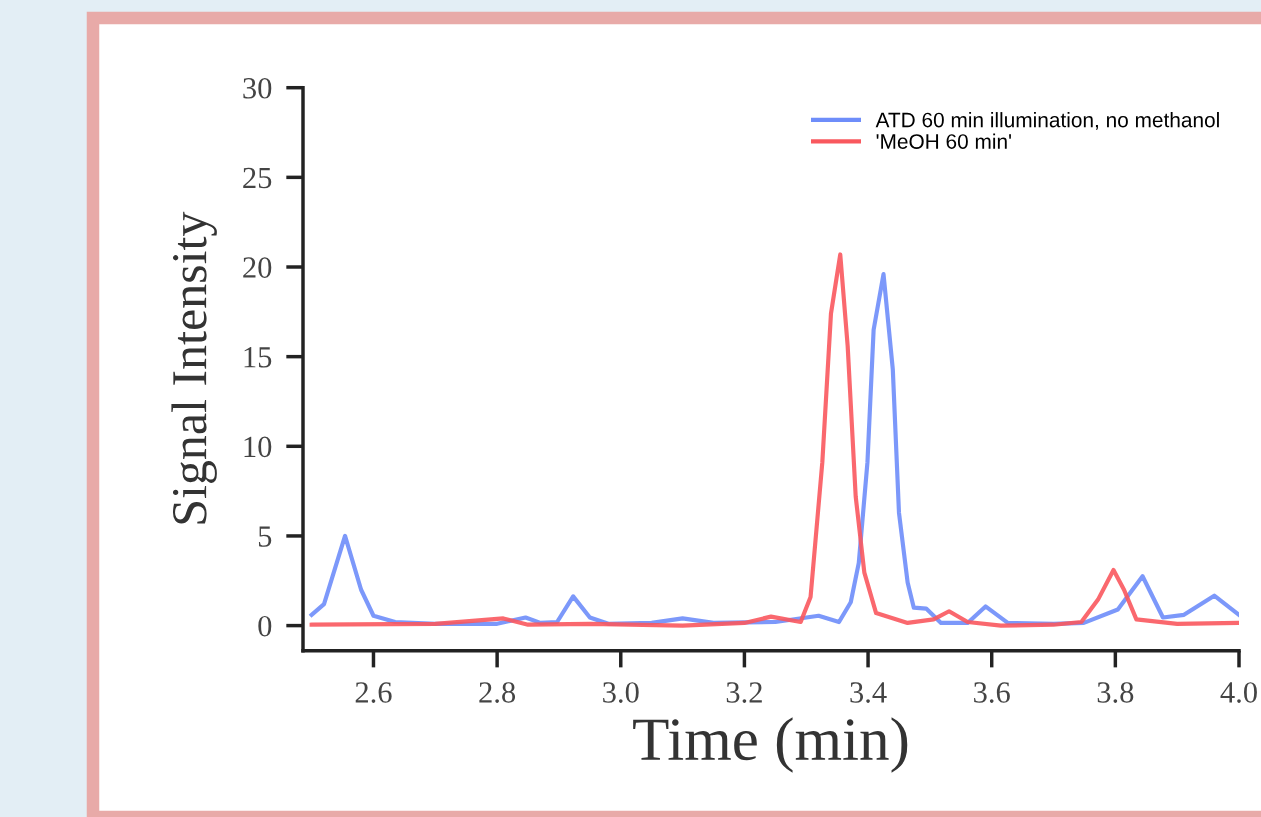 The height and width of the screenshot is (817, 1261). Describe the element at coordinates (770, 745) in the screenshot. I see `x-axis-title: Time (min)` at that location.